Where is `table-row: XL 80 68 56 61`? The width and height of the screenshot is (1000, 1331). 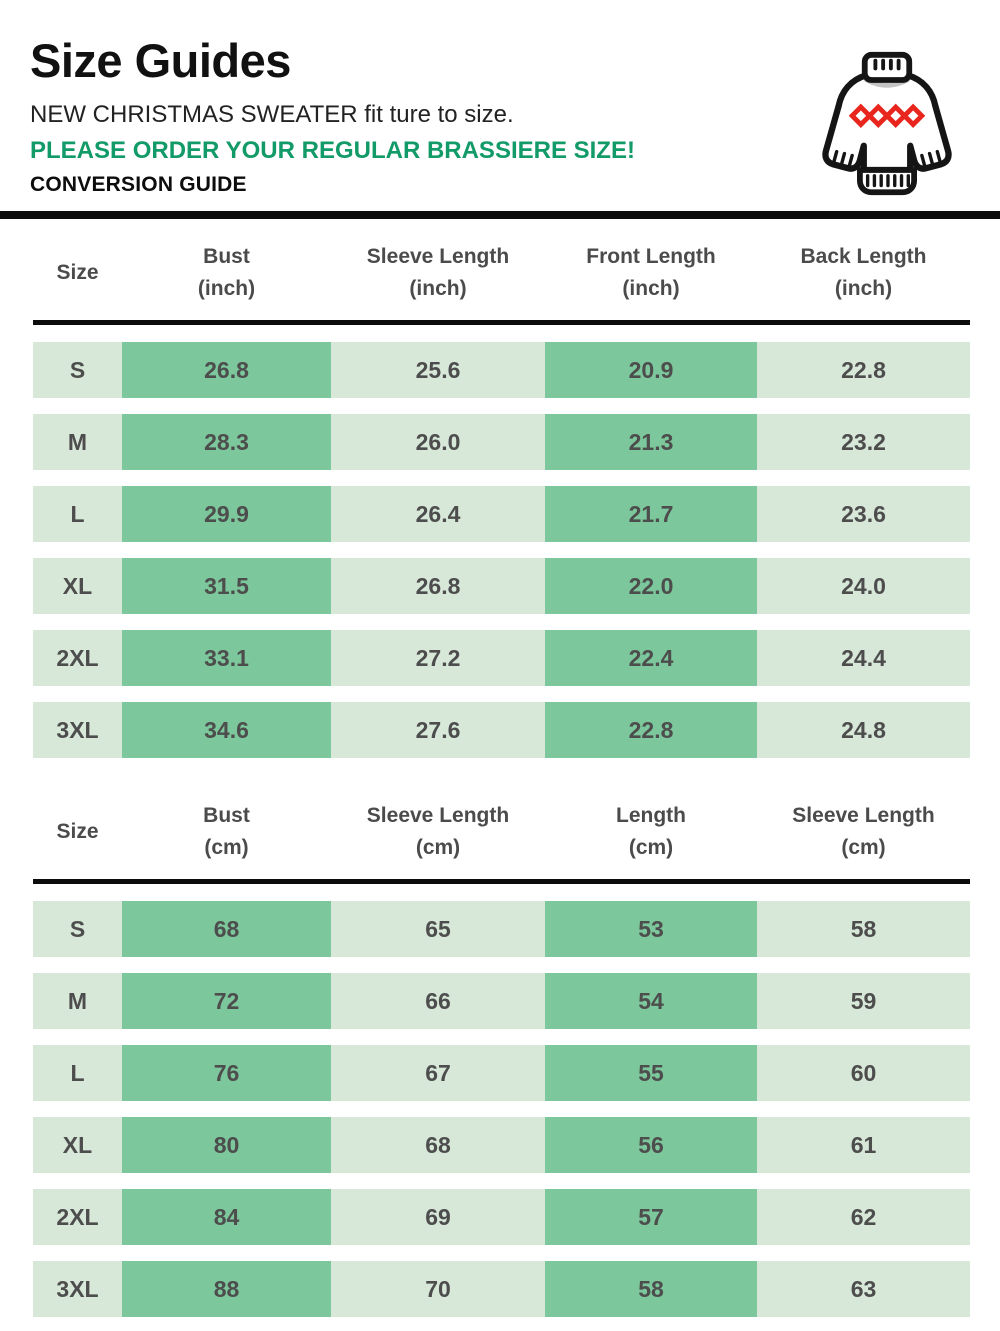
table-row: XL 80 68 56 61 is located at coordinates (501, 1145).